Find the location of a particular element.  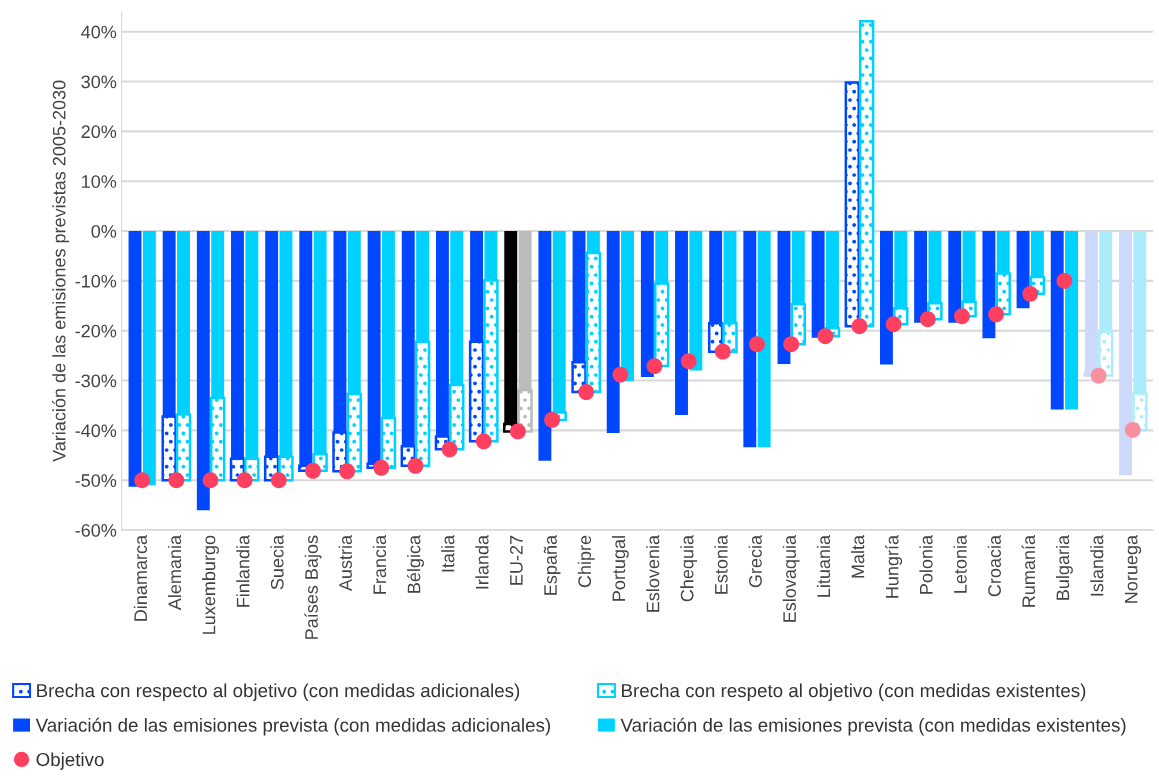

x-tick-label: Suecia is located at coordinates (277, 562).